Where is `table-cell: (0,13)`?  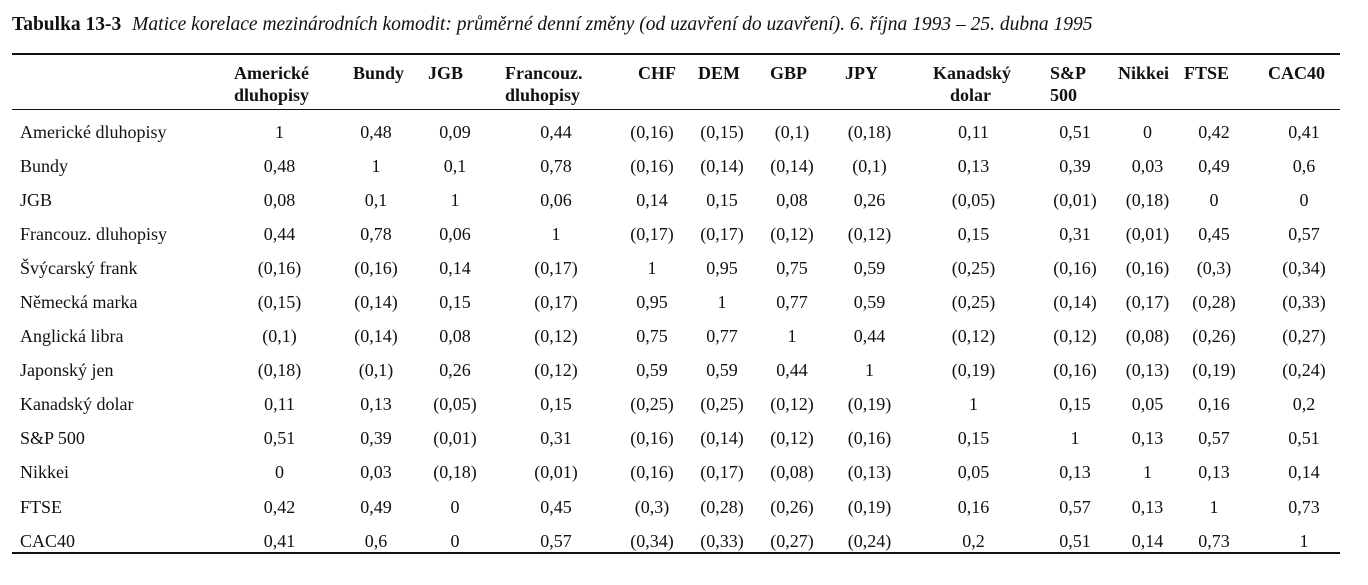
table-cell: (0,13) is located at coordinates (1147, 370).